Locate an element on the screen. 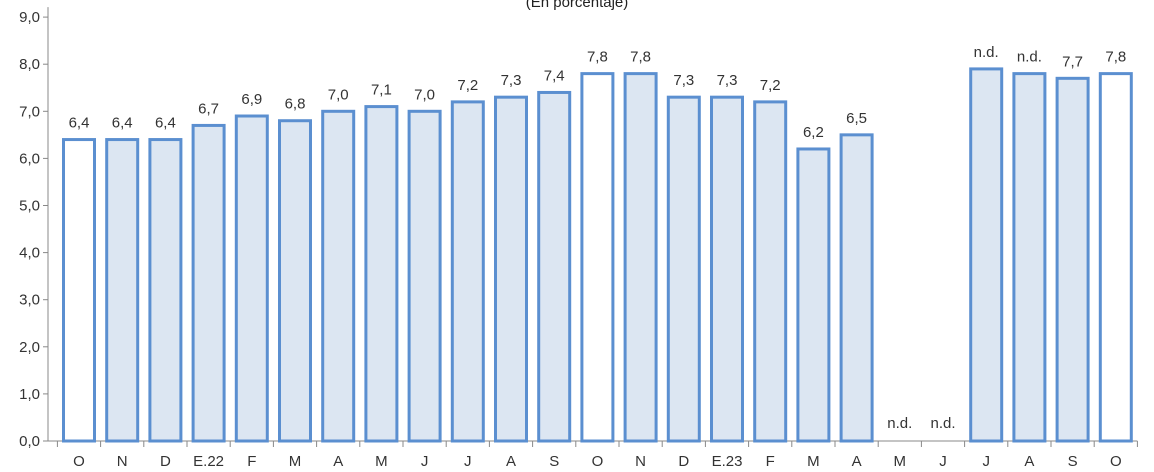 This screenshot has height=472, width=1154. data-label: 7,4 is located at coordinates (554, 75).